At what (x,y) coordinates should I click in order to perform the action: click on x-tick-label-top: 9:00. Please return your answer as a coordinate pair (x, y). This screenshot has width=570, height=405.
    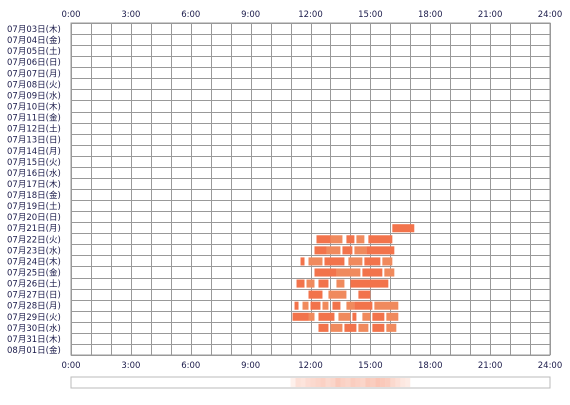
    Looking at the image, I should click on (250, 15).